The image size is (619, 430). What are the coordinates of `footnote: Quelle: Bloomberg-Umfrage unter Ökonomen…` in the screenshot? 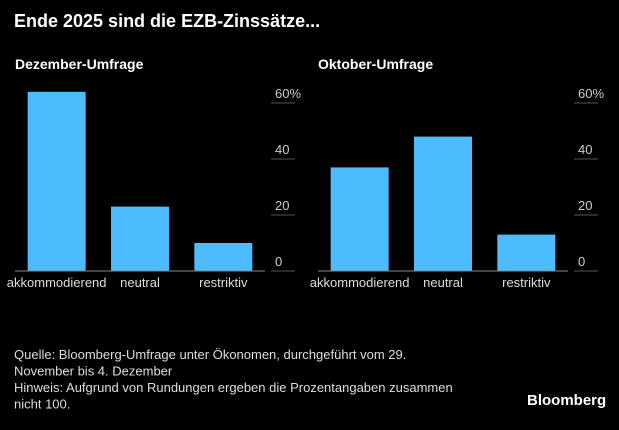 It's located at (210, 354).